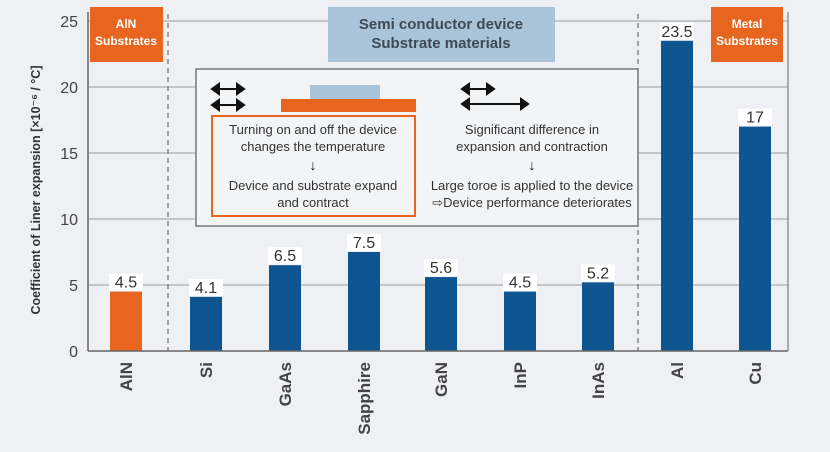 This screenshot has width=830, height=452. Describe the element at coordinates (532, 202) in the screenshot. I see `right-text-4: ⇨Device performance deteriorates` at that location.